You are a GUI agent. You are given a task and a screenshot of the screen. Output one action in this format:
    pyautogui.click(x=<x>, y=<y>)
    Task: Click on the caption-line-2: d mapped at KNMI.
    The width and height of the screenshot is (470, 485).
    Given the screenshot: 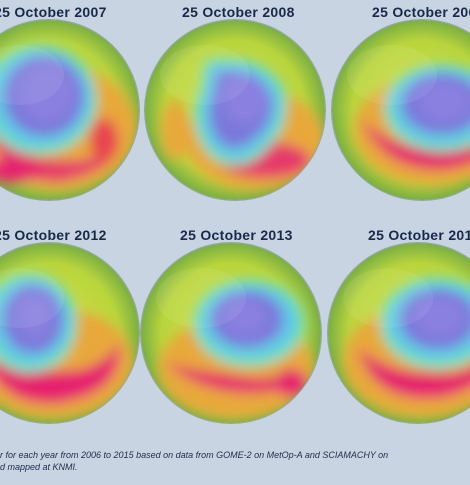 What is the action you would take?
    pyautogui.click(x=39, y=467)
    